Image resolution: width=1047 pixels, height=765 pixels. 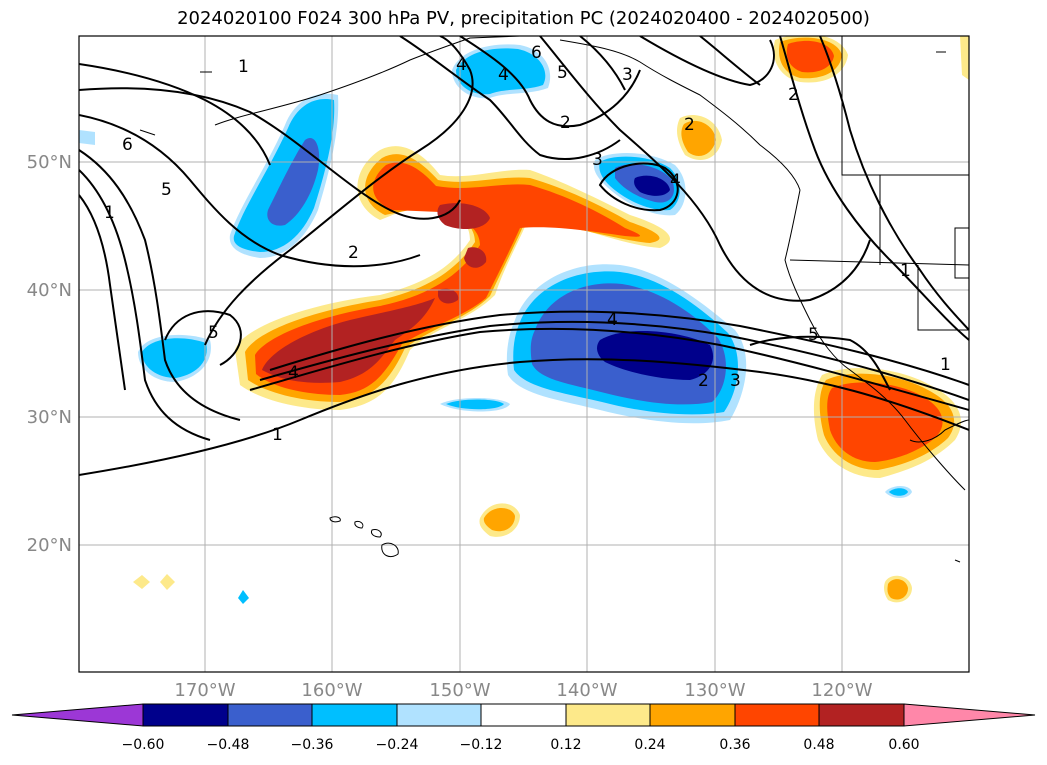 What do you see at coordinates (885, 422) in the screenshot?
I see `sw-positive-redorange` at bounding box center [885, 422].